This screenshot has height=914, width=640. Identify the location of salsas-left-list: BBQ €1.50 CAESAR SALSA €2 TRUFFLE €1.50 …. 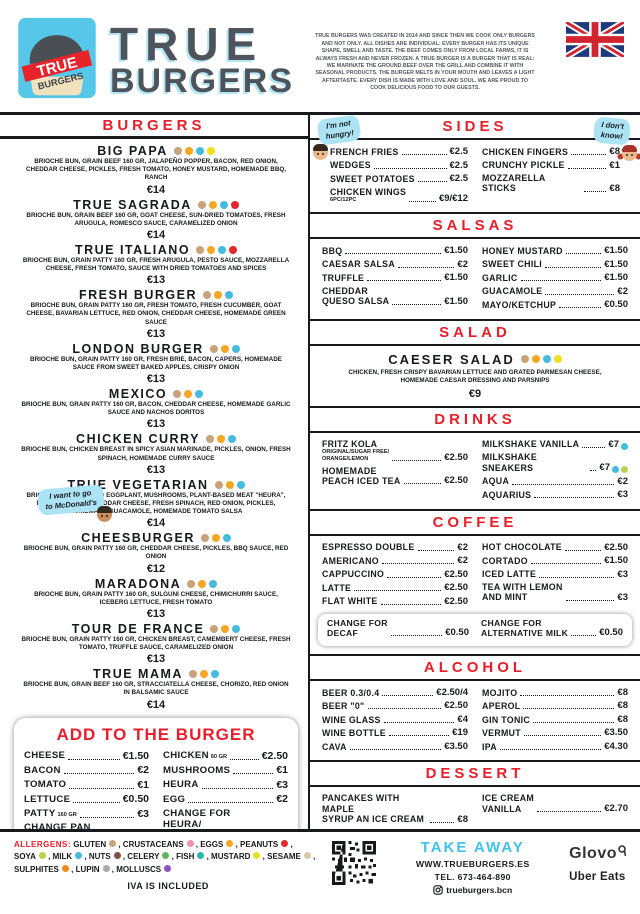
(395, 279).